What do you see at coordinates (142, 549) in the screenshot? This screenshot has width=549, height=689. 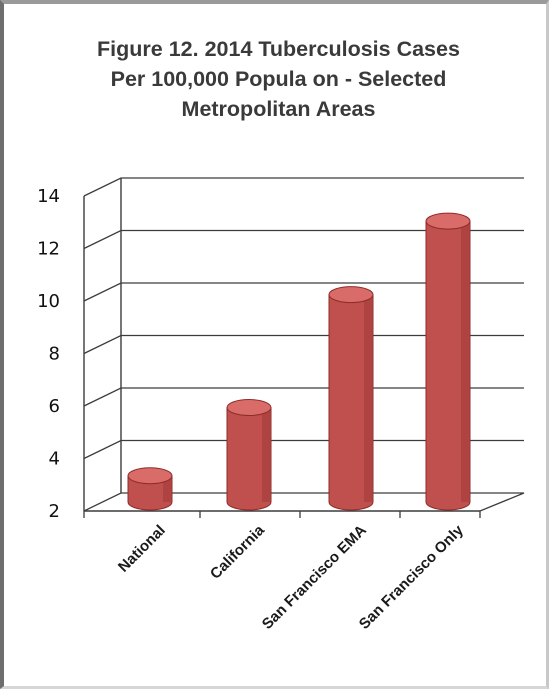 I see `x-category-label: National` at bounding box center [142, 549].